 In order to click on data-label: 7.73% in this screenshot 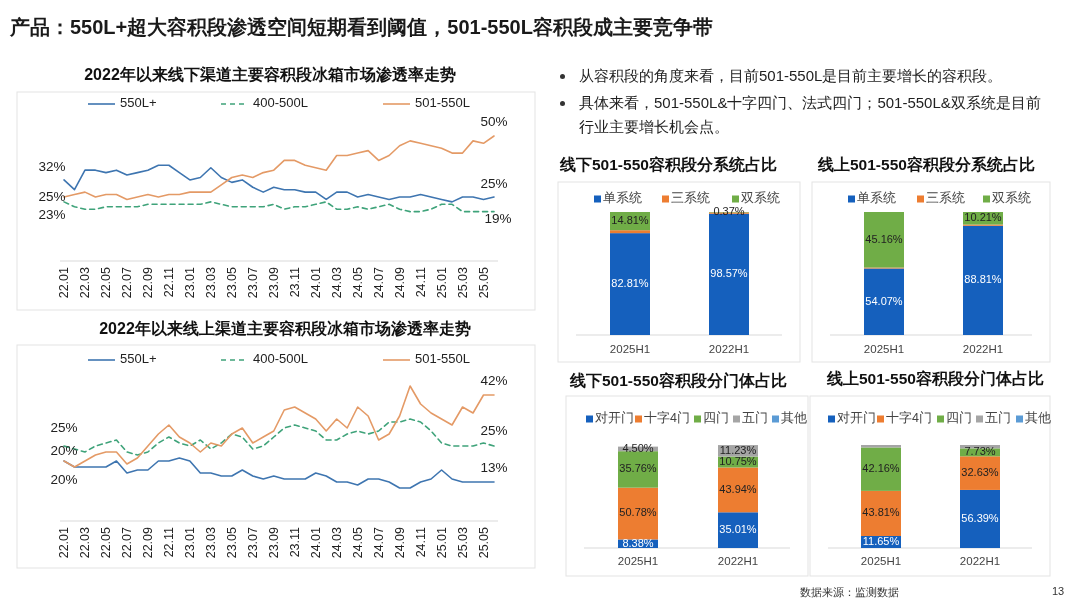, I will do `click(980, 451)`.